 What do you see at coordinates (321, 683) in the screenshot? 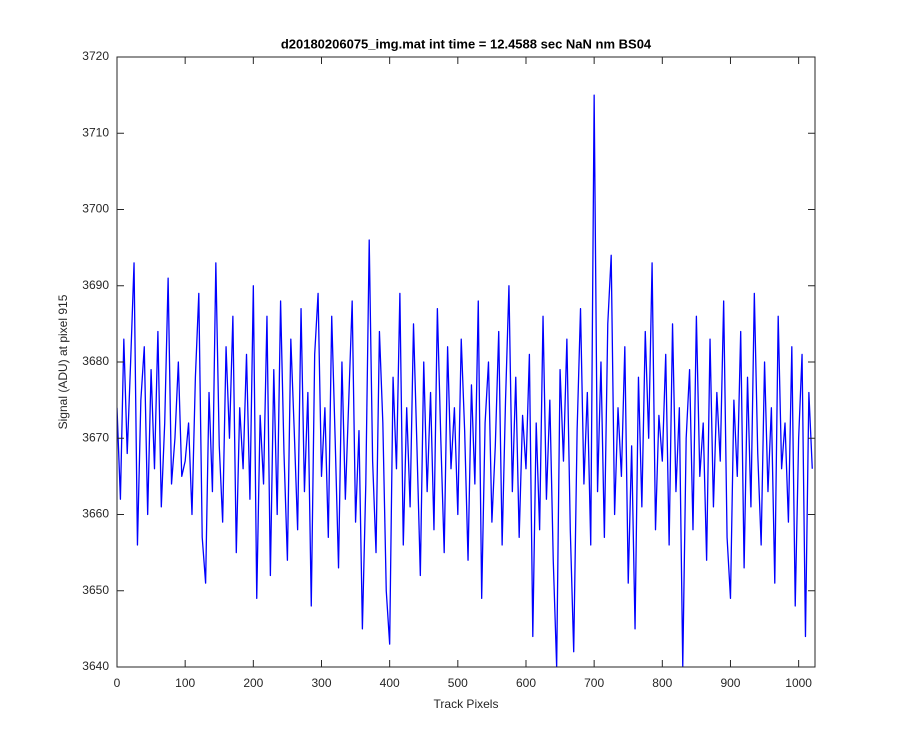
I see `x-tick-label: 300` at bounding box center [321, 683].